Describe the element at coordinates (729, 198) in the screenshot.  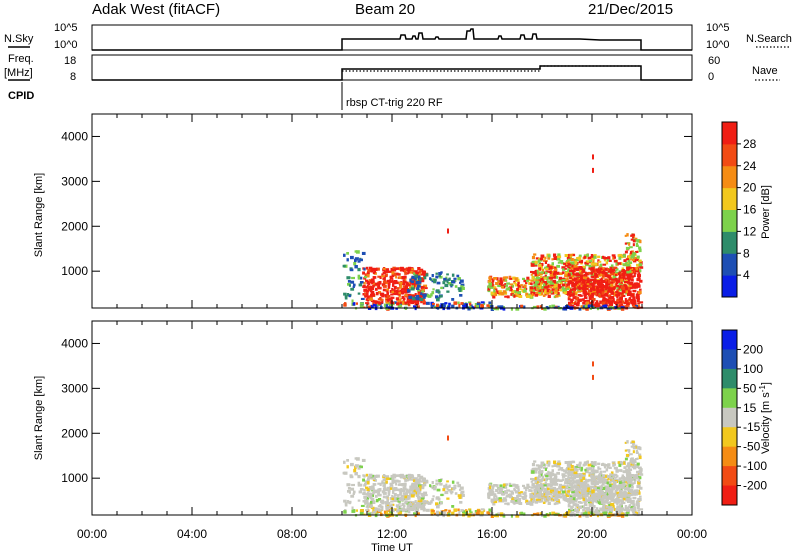
I see `colorbar-swatch` at that location.